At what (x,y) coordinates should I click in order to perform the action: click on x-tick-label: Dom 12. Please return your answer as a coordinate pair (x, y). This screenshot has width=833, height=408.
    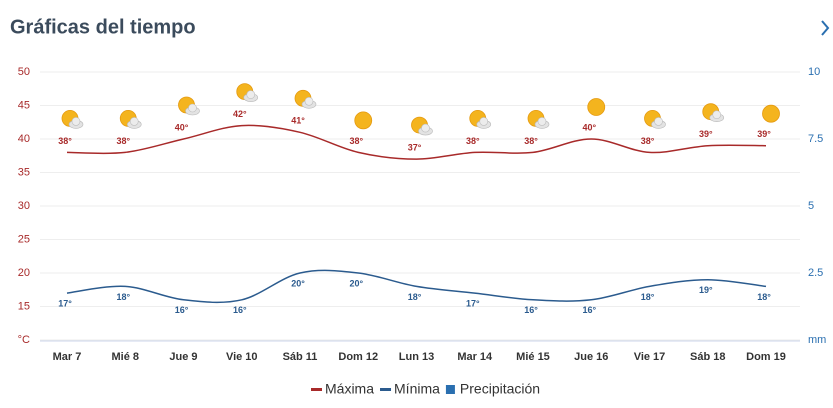
    Looking at the image, I should click on (358, 357).